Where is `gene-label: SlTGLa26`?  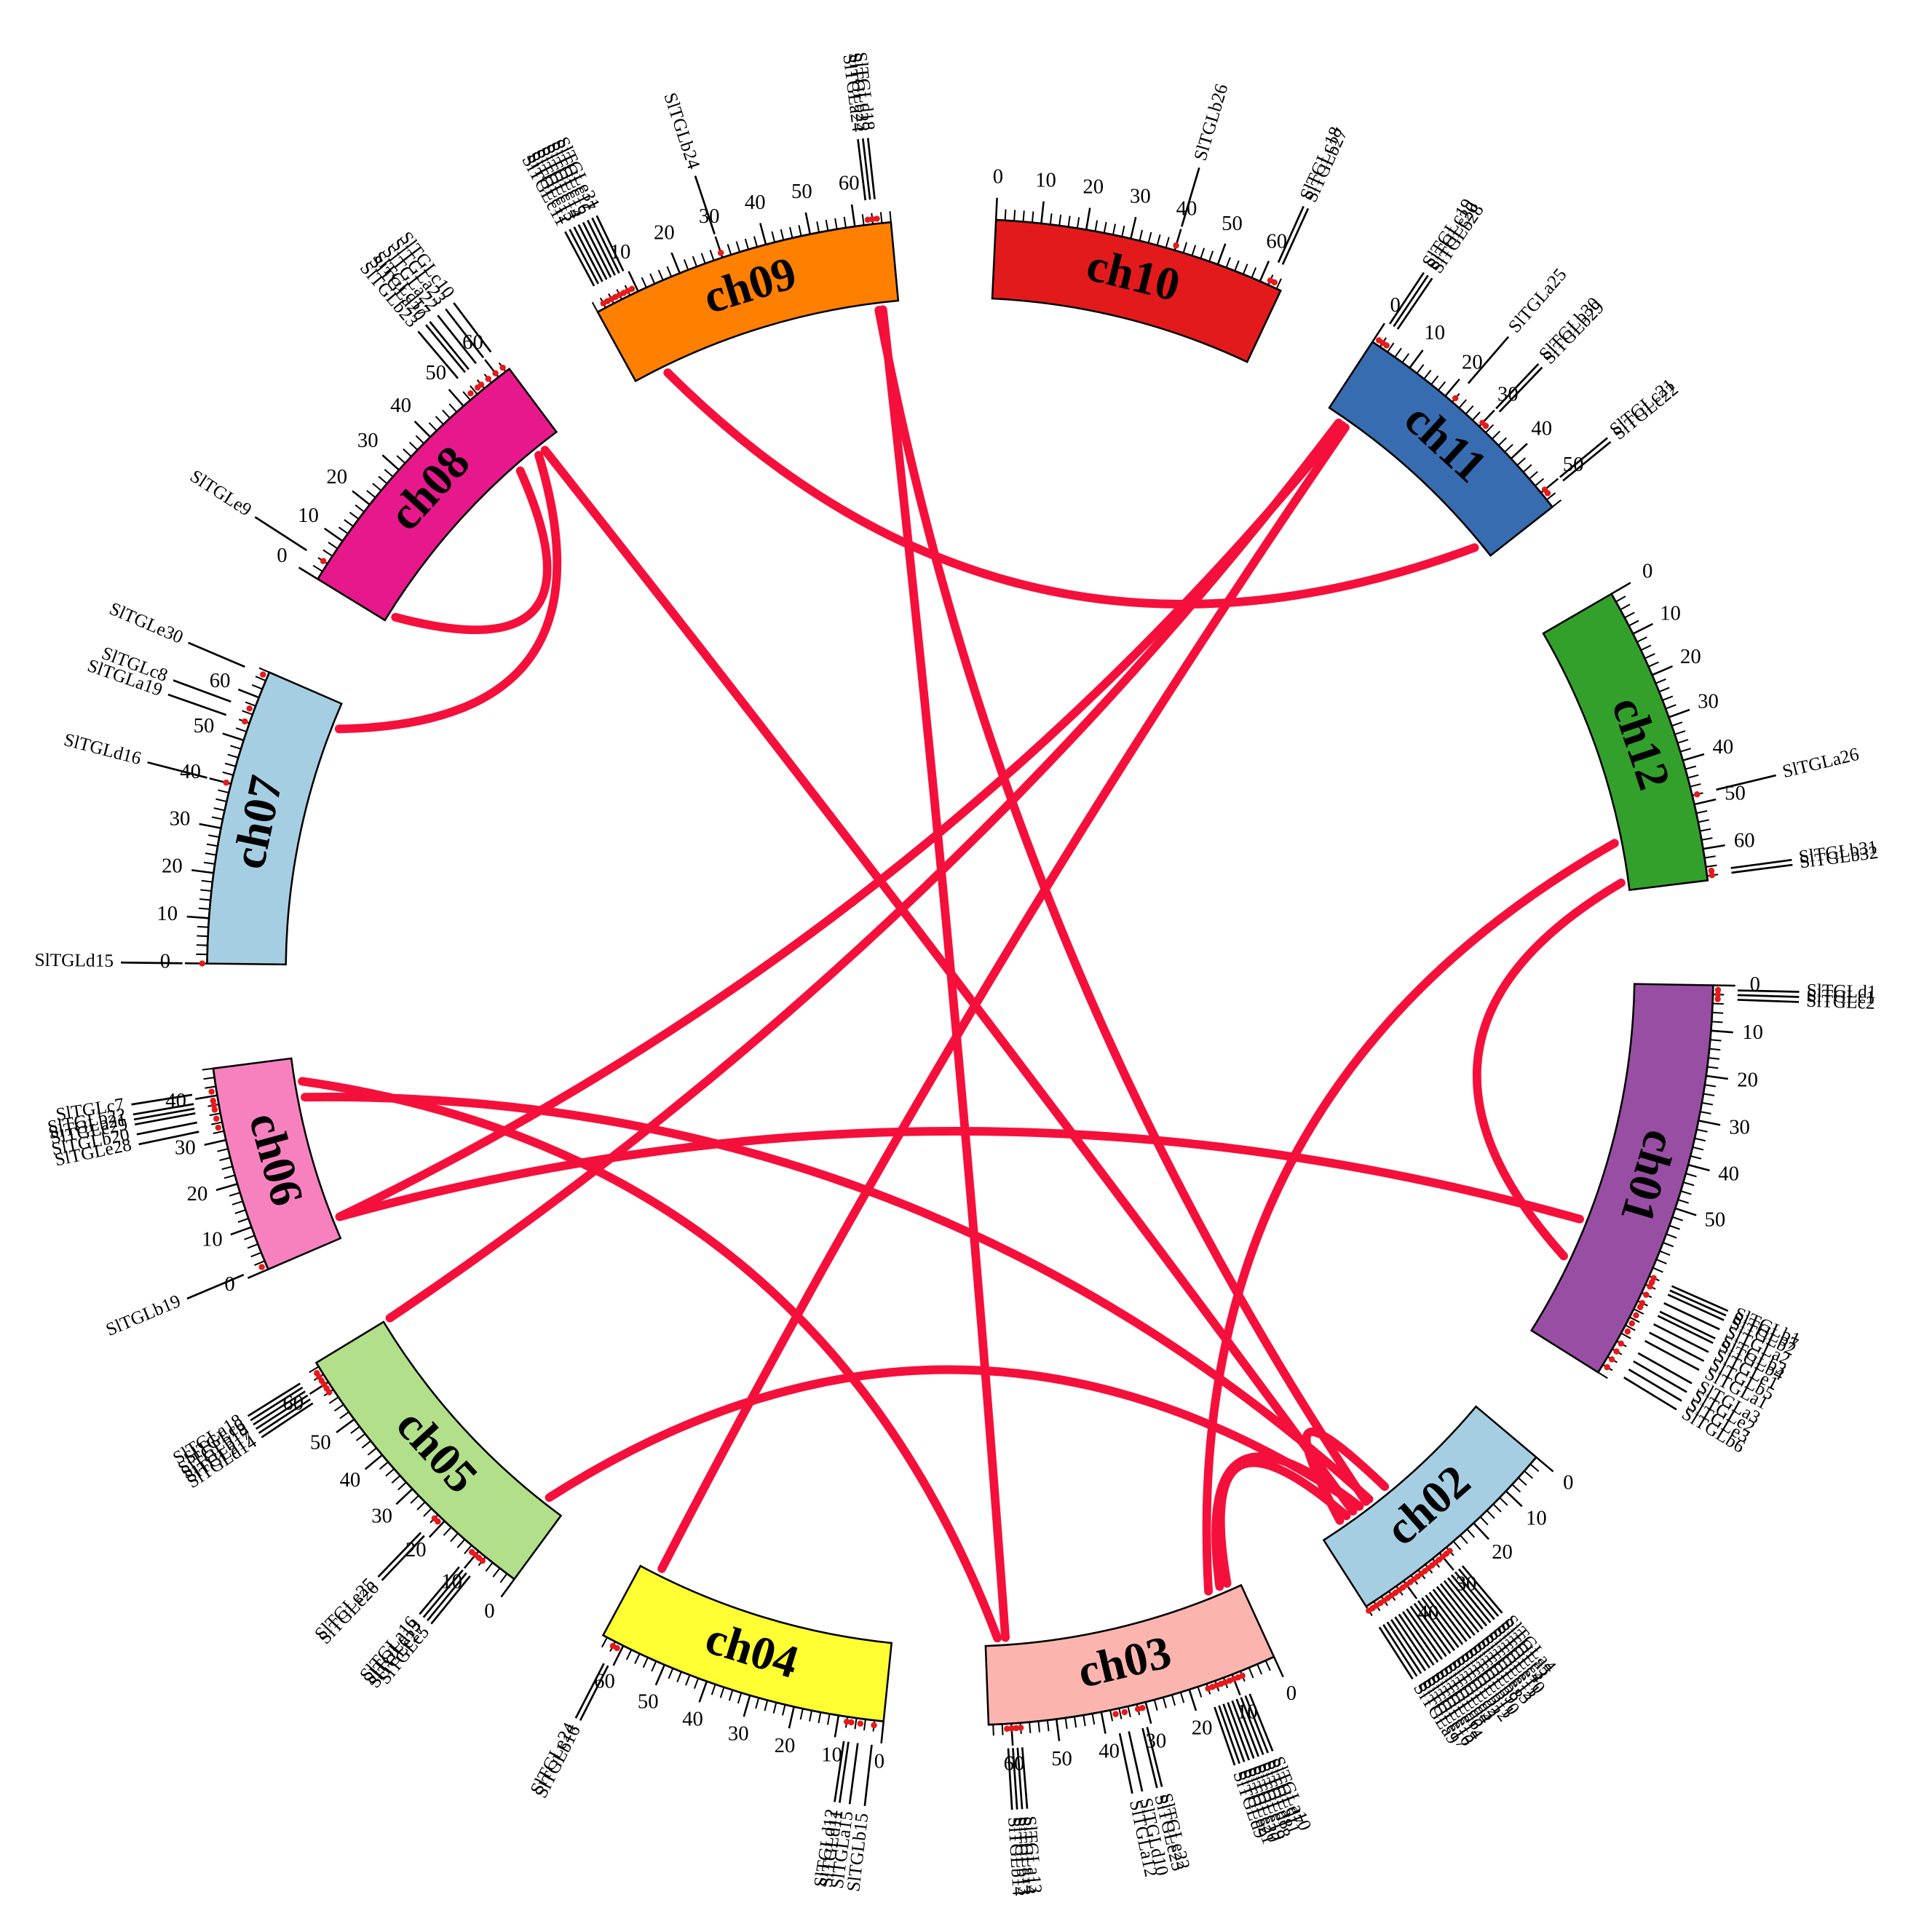
gene-label: SlTGLa26 is located at coordinates (1821, 763).